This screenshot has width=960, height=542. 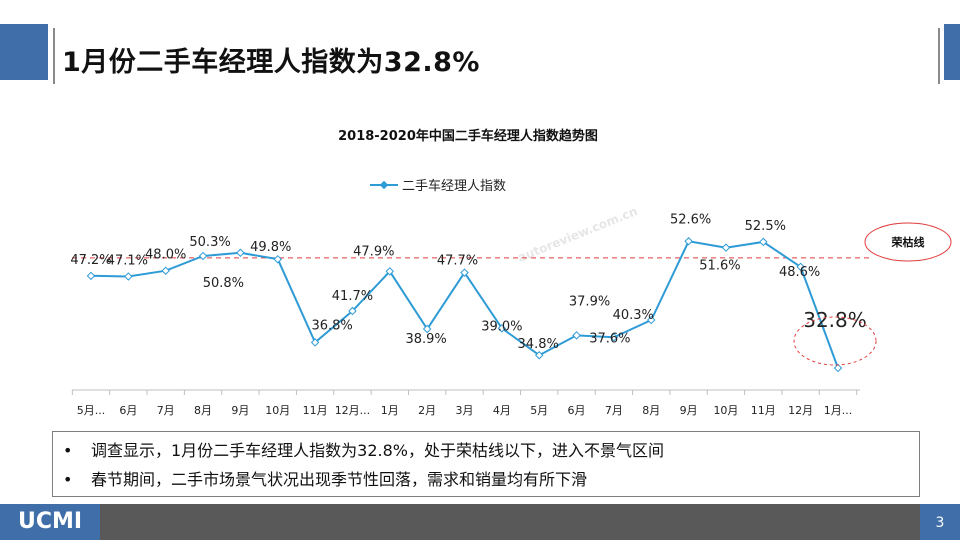 I want to click on data-label: 47.1%, so click(x=127, y=260).